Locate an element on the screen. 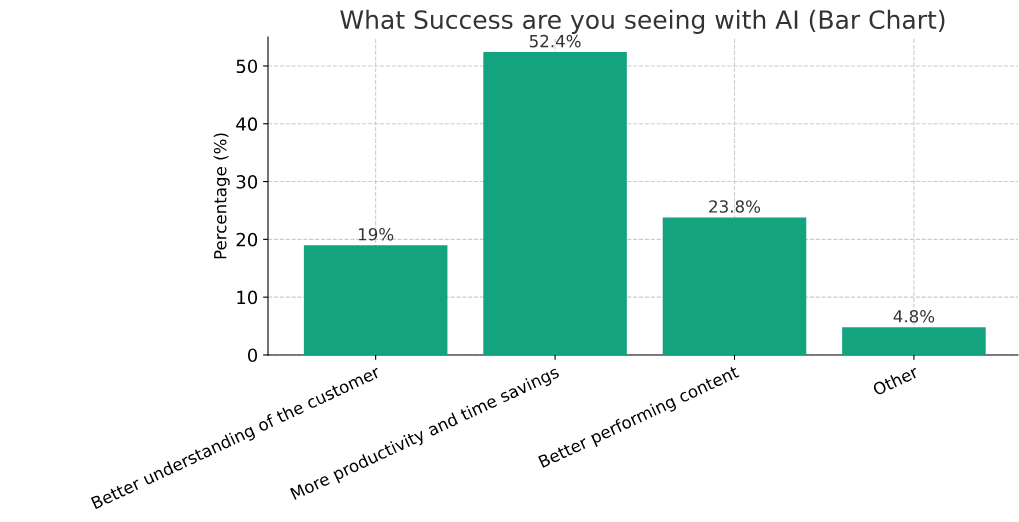 This screenshot has width=1019, height=522. y-tick-label: 20 is located at coordinates (247, 239).